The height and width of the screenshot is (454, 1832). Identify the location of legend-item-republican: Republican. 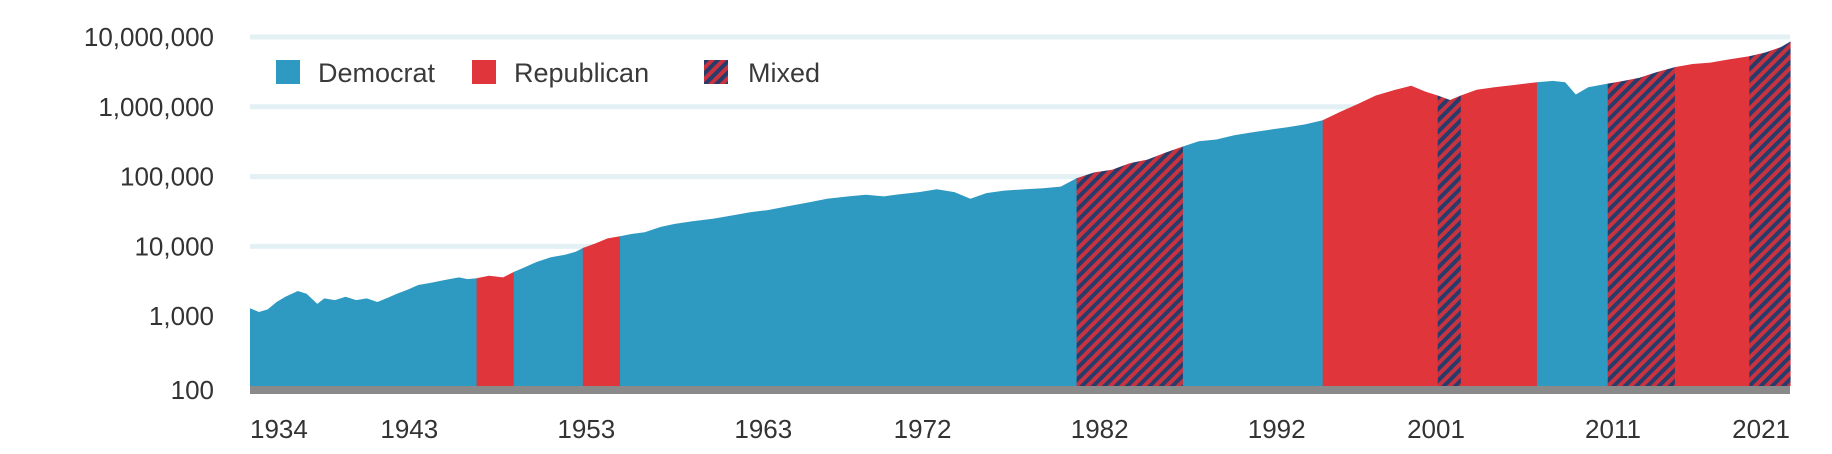
(560, 73).